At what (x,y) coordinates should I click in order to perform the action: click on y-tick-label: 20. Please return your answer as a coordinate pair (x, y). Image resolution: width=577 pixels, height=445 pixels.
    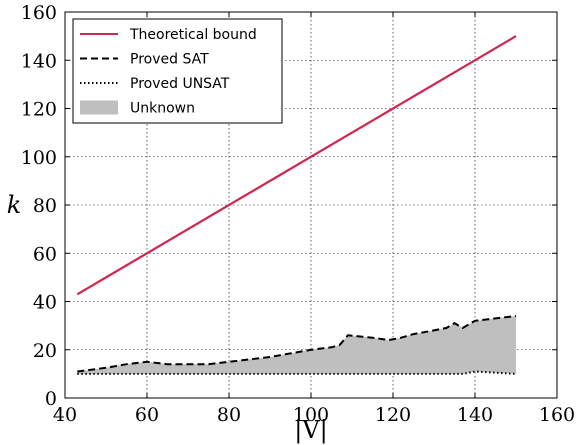
    Looking at the image, I should click on (45, 351).